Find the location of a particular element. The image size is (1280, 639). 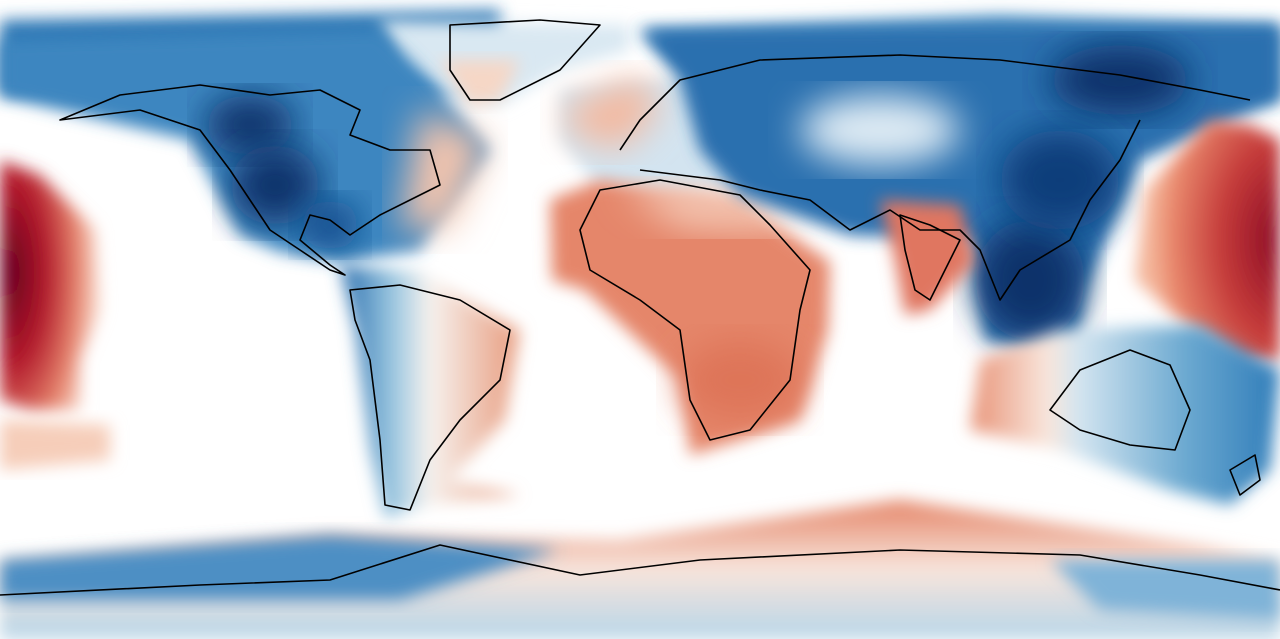

australia is located at coordinates (1125, 415).